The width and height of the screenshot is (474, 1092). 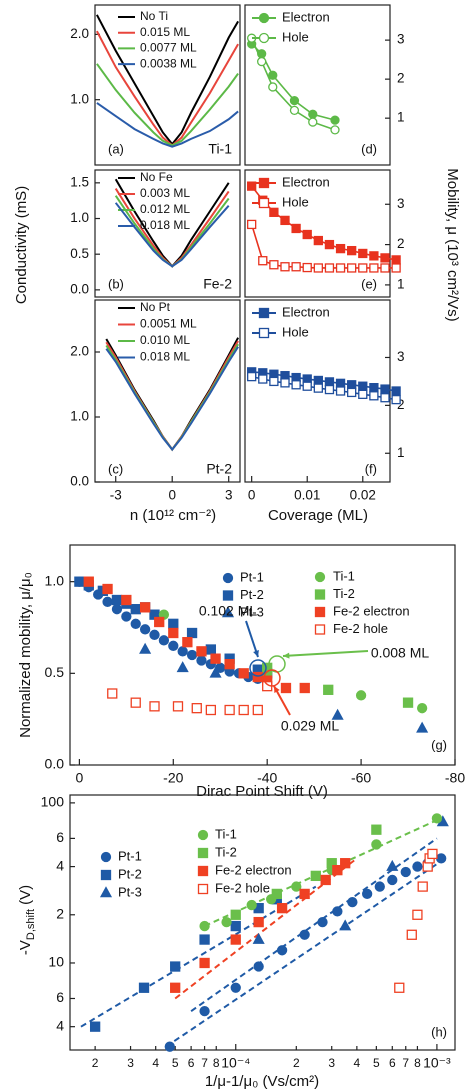 What do you see at coordinates (79, 778) in the screenshot?
I see `x-tick-label: 0` at bounding box center [79, 778].